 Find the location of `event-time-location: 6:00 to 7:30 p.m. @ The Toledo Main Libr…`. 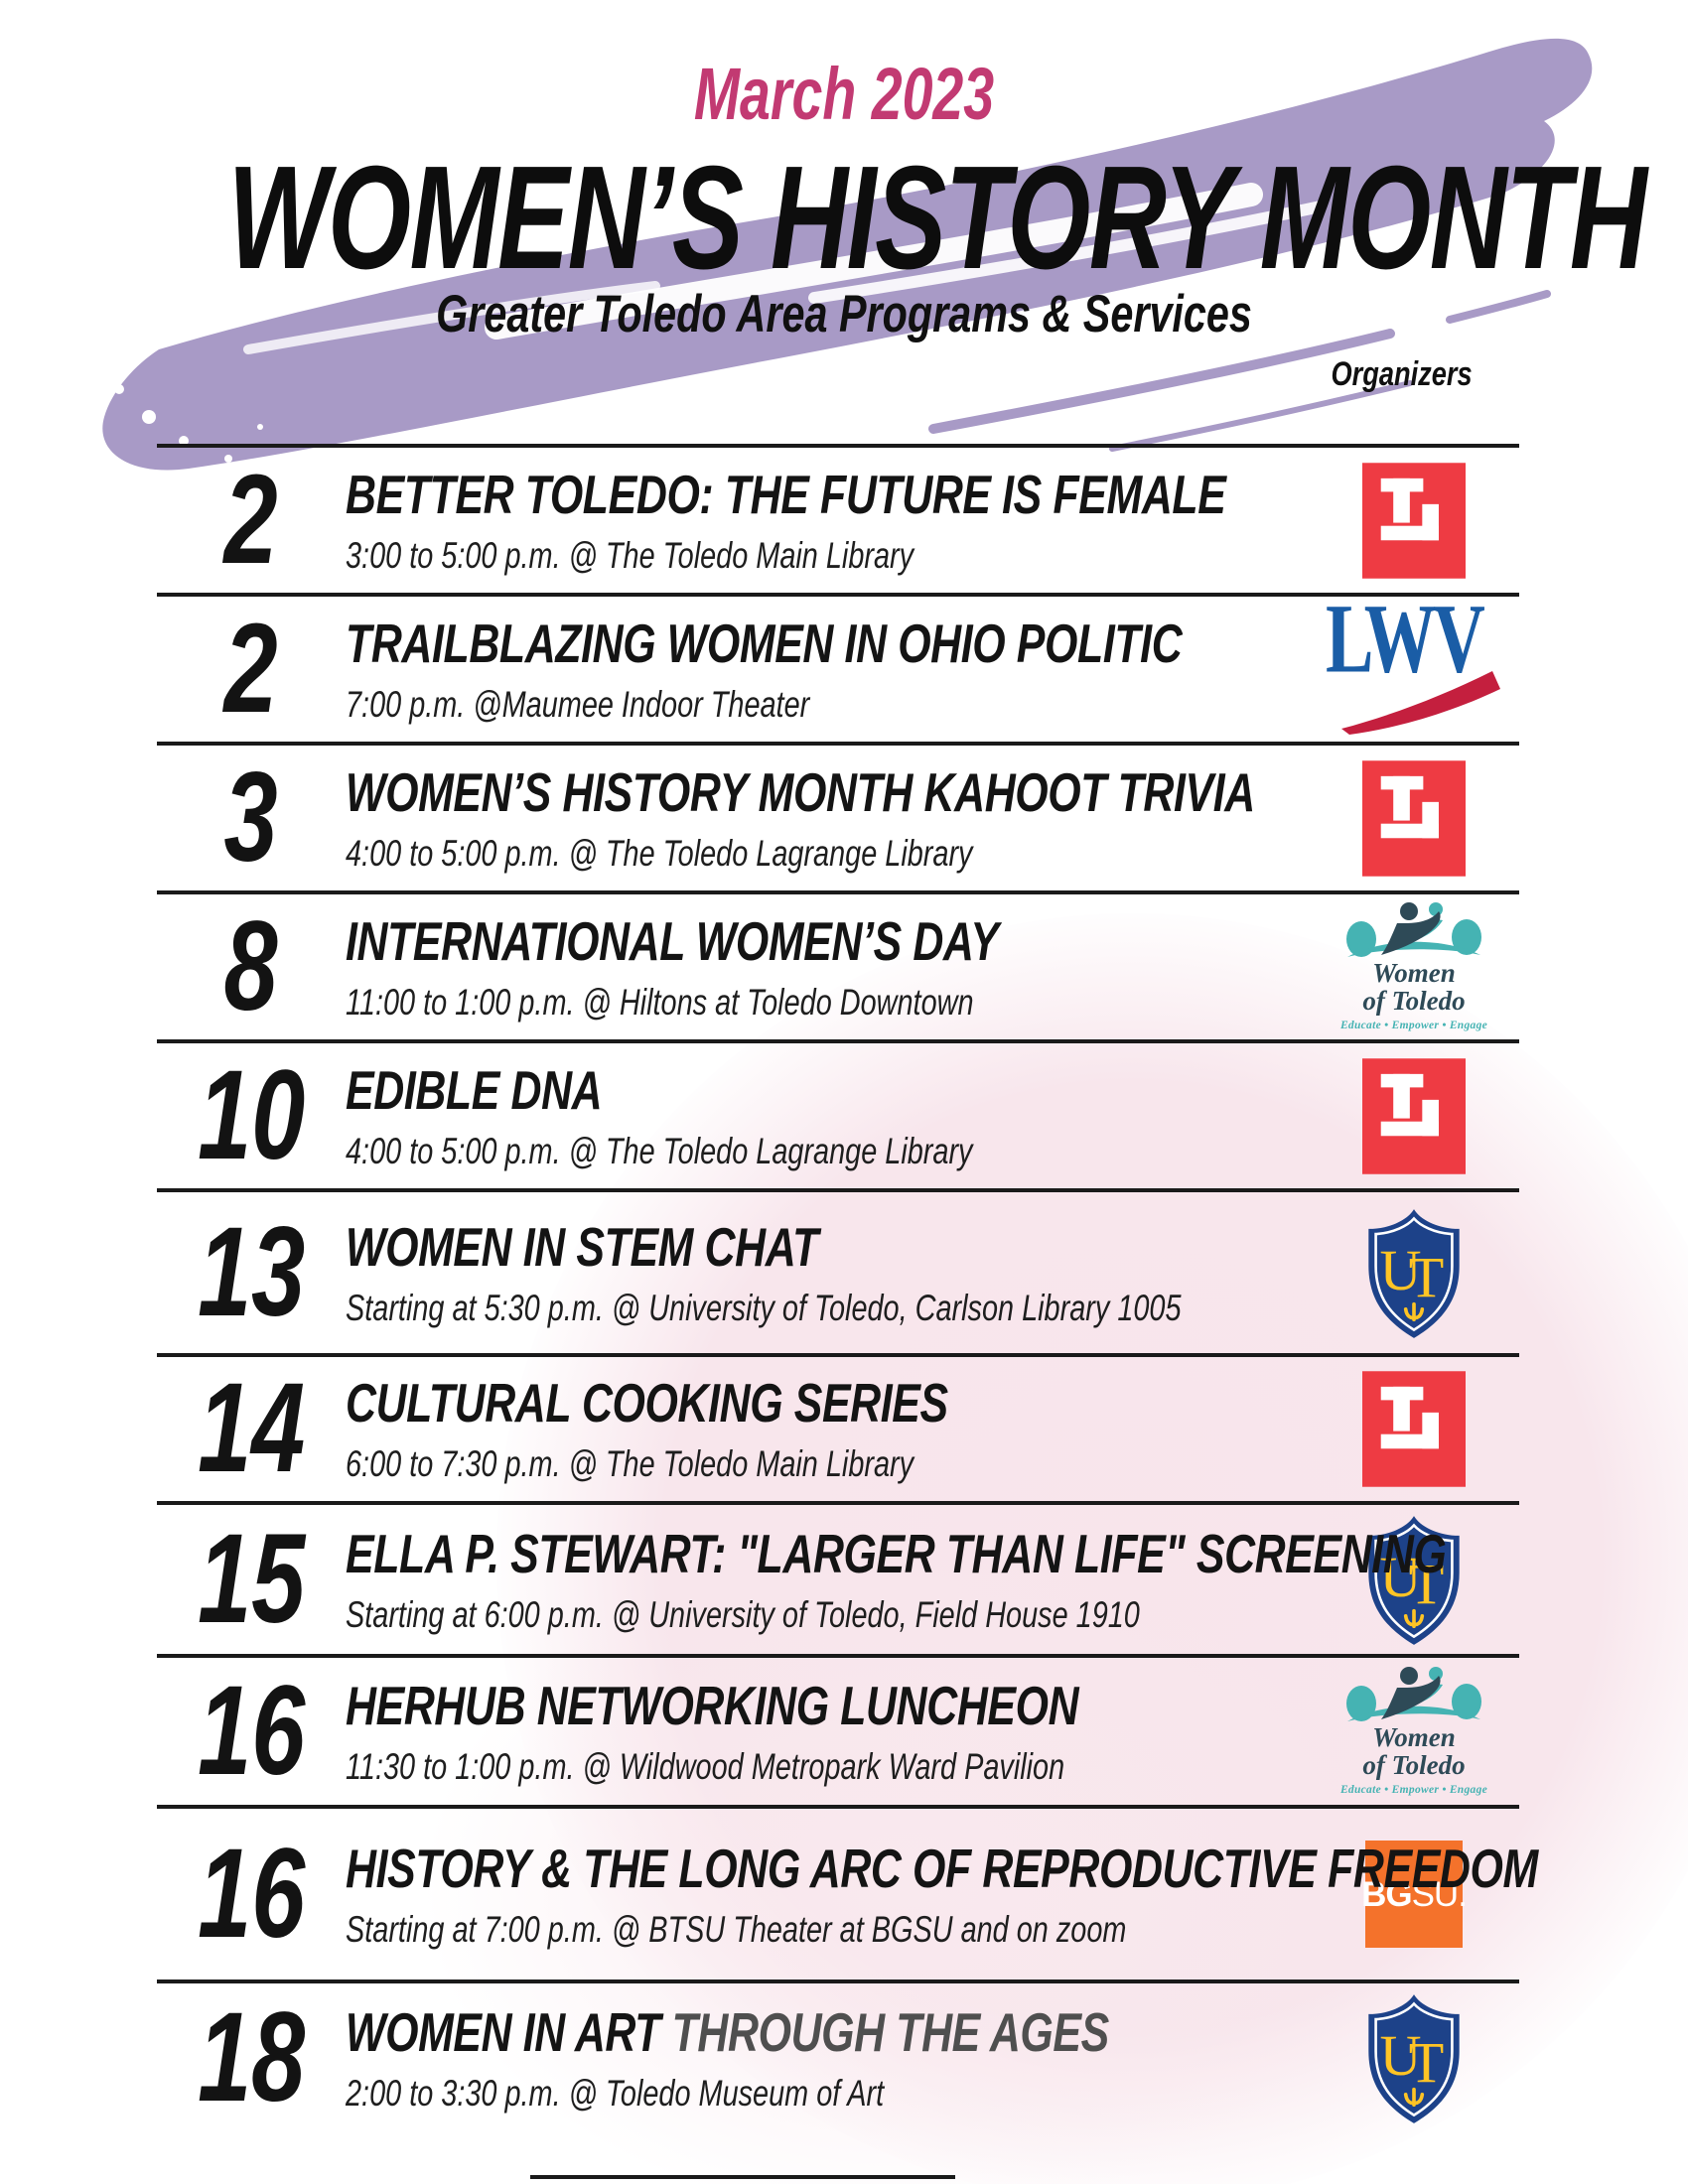

event-time-location: 6:00 to 7:30 p.m. @ The Toledo Main Libr… is located at coordinates (630, 1463).